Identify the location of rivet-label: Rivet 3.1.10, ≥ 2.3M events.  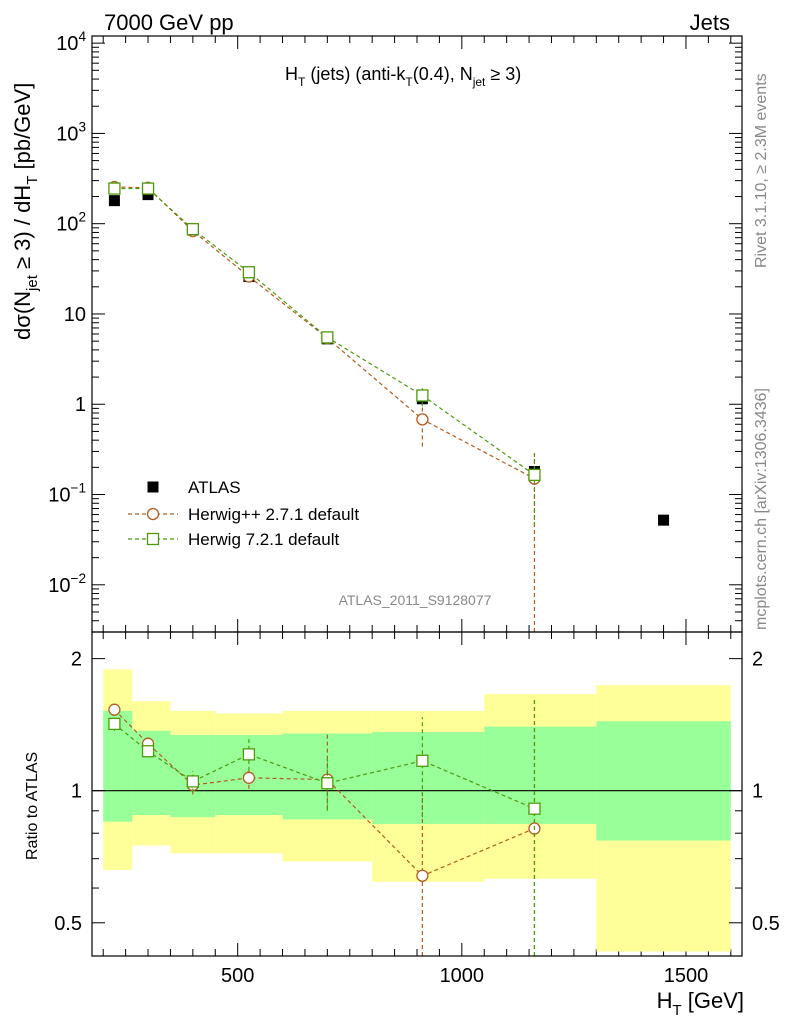
(761, 170).